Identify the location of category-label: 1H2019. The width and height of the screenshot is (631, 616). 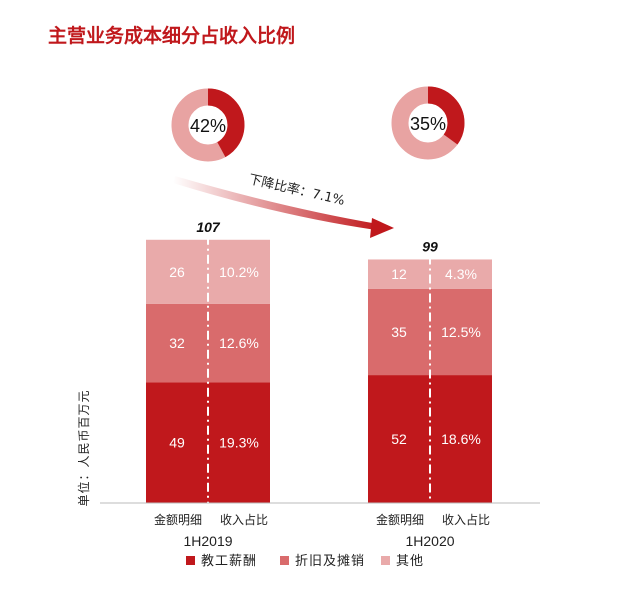
(207, 541).